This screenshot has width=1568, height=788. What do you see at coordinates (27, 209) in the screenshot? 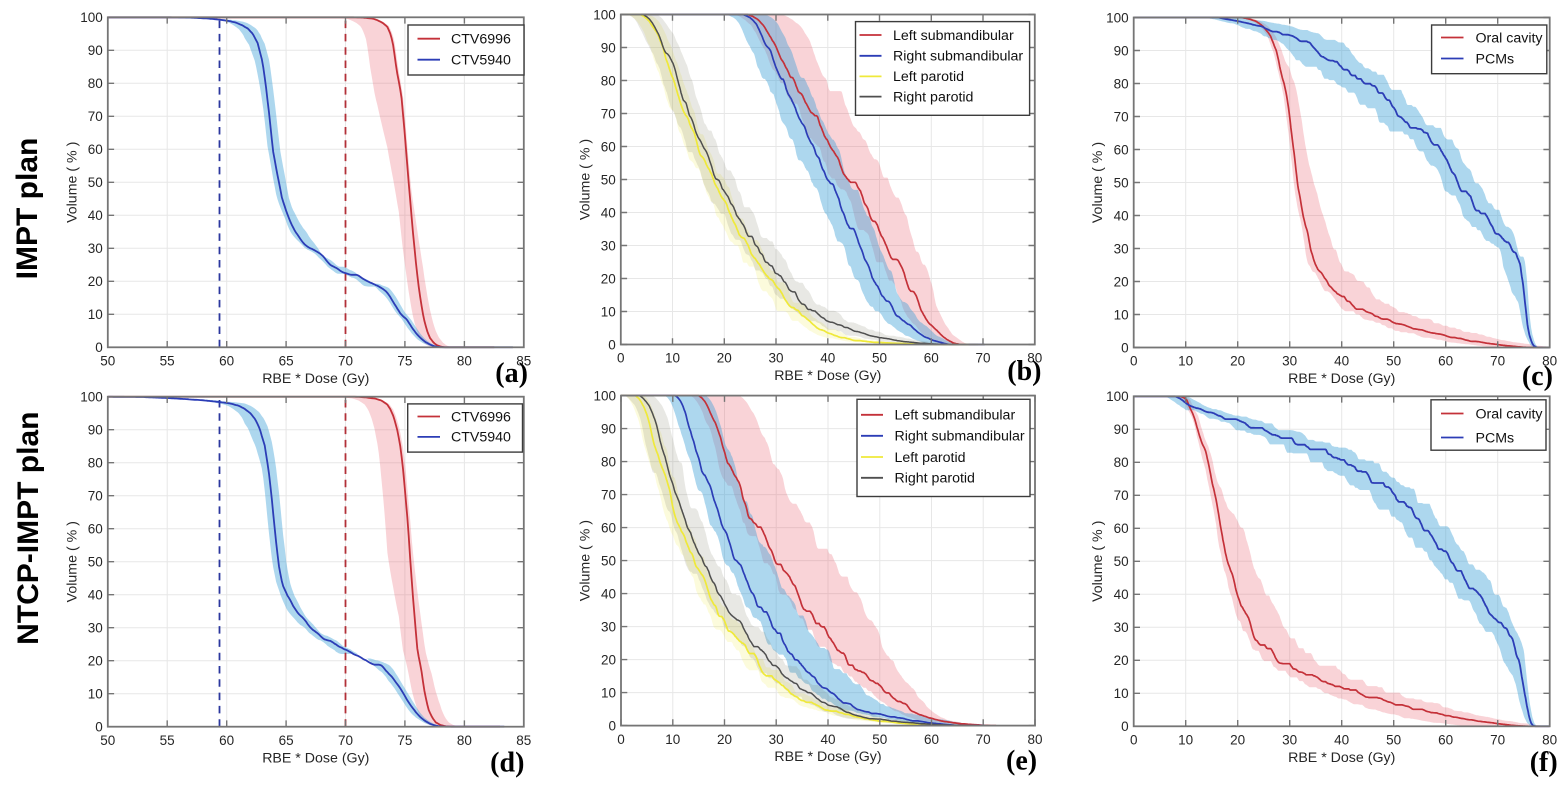
I see `svg-text: IMPT plan` at bounding box center [27, 209].